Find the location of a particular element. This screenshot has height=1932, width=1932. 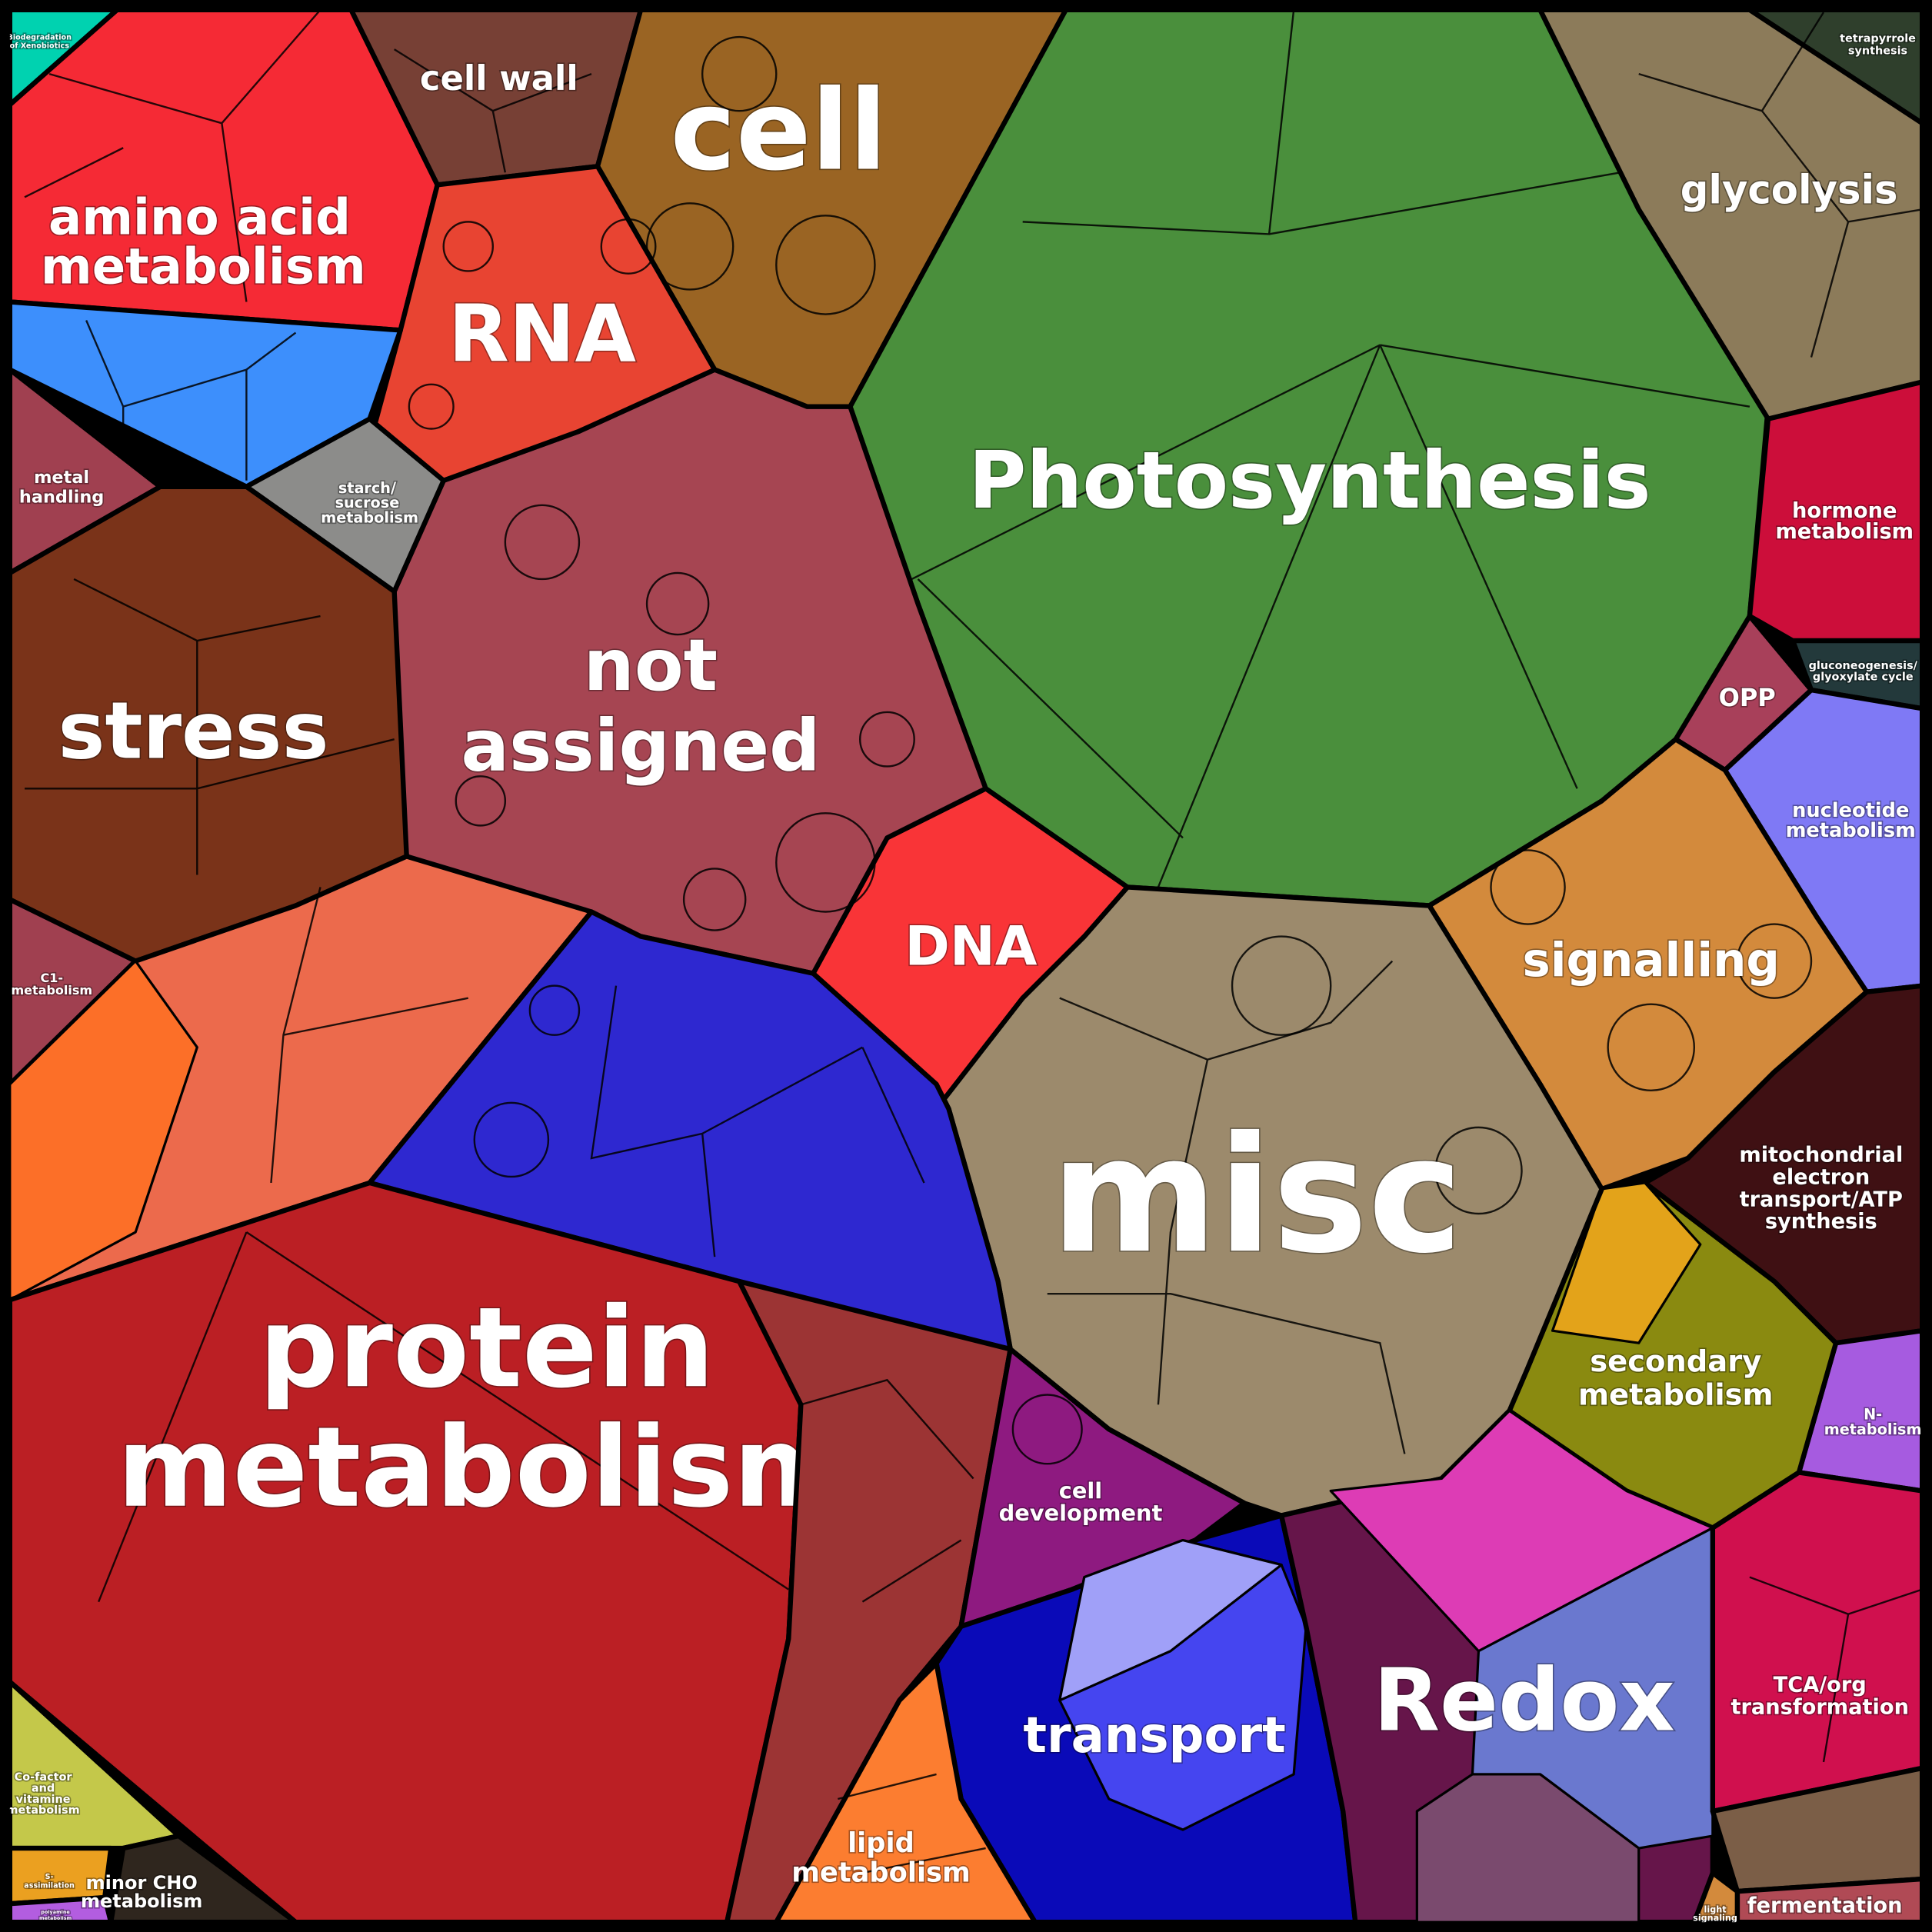

region-stress: stress is located at coordinates (208, 724).